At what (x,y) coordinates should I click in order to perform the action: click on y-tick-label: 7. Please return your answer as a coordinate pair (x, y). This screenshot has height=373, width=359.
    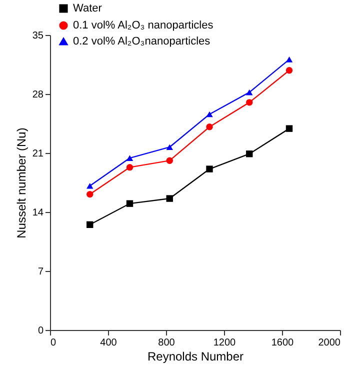
    Looking at the image, I should click on (41, 272).